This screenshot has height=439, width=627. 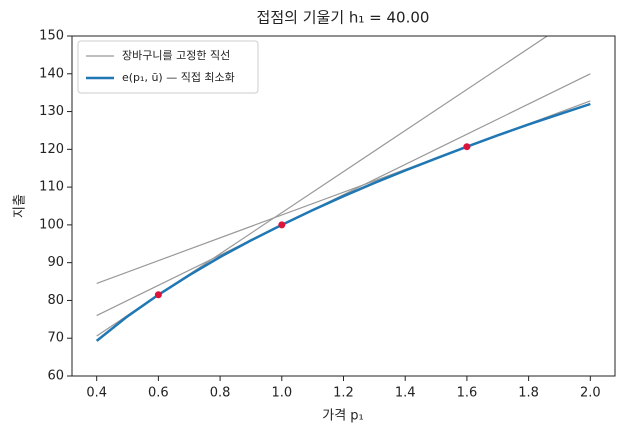 I want to click on x-tick-label: 1.0, so click(x=281, y=393).